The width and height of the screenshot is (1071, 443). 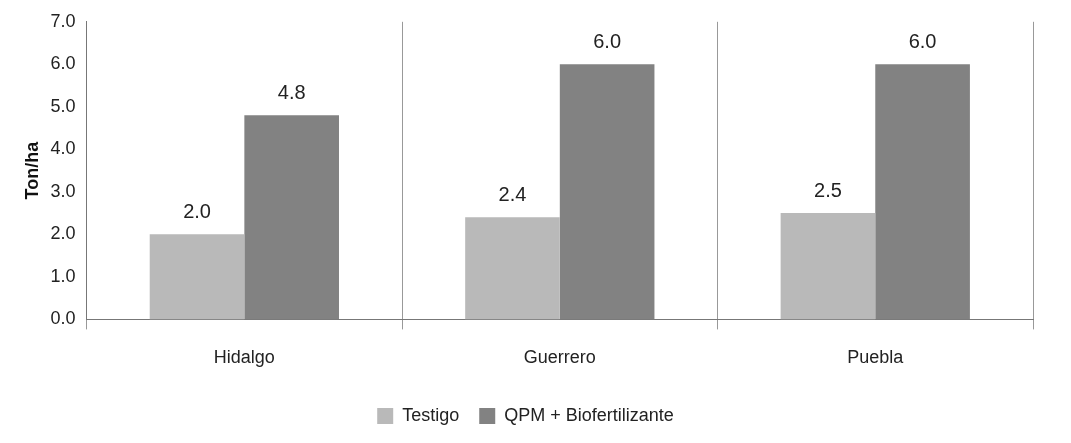 I want to click on legend-label: Testigo, so click(x=431, y=414).